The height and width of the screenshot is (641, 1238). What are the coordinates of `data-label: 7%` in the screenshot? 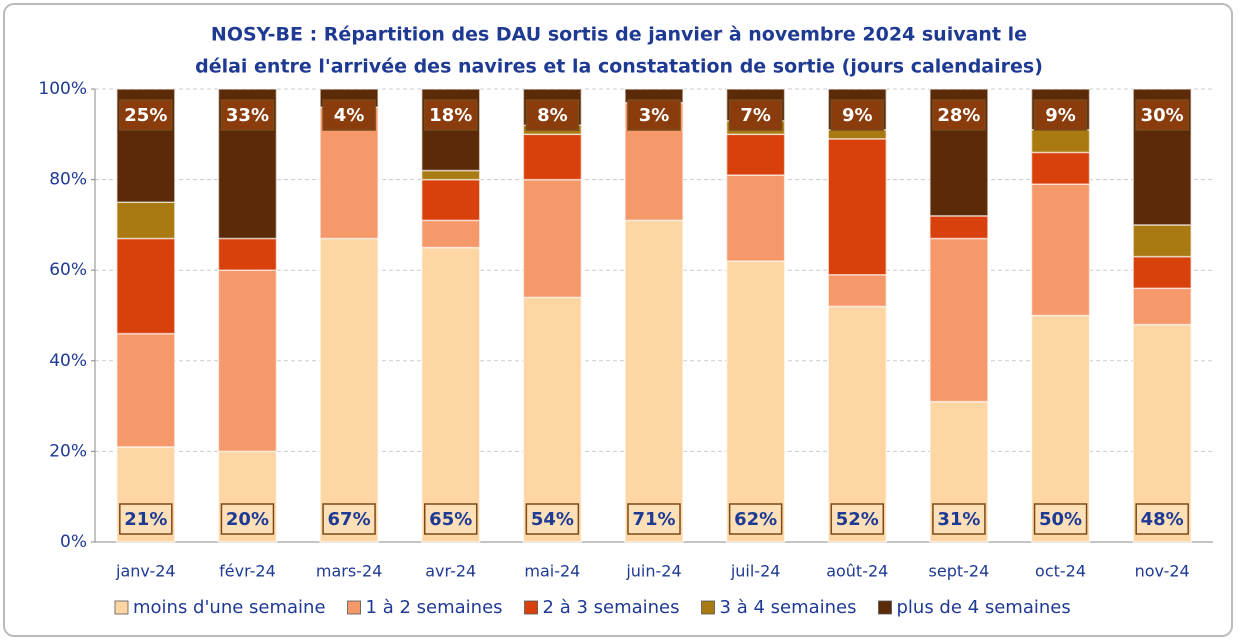 It's located at (755, 115).